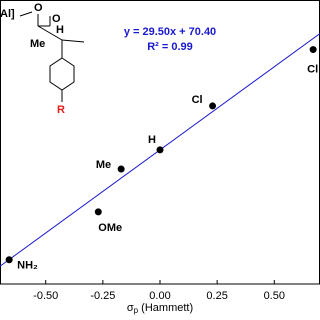 Image resolution: width=320 pixels, height=320 pixels. What do you see at coordinates (103, 165) in the screenshot?
I see `point-label: Me` at bounding box center [103, 165].